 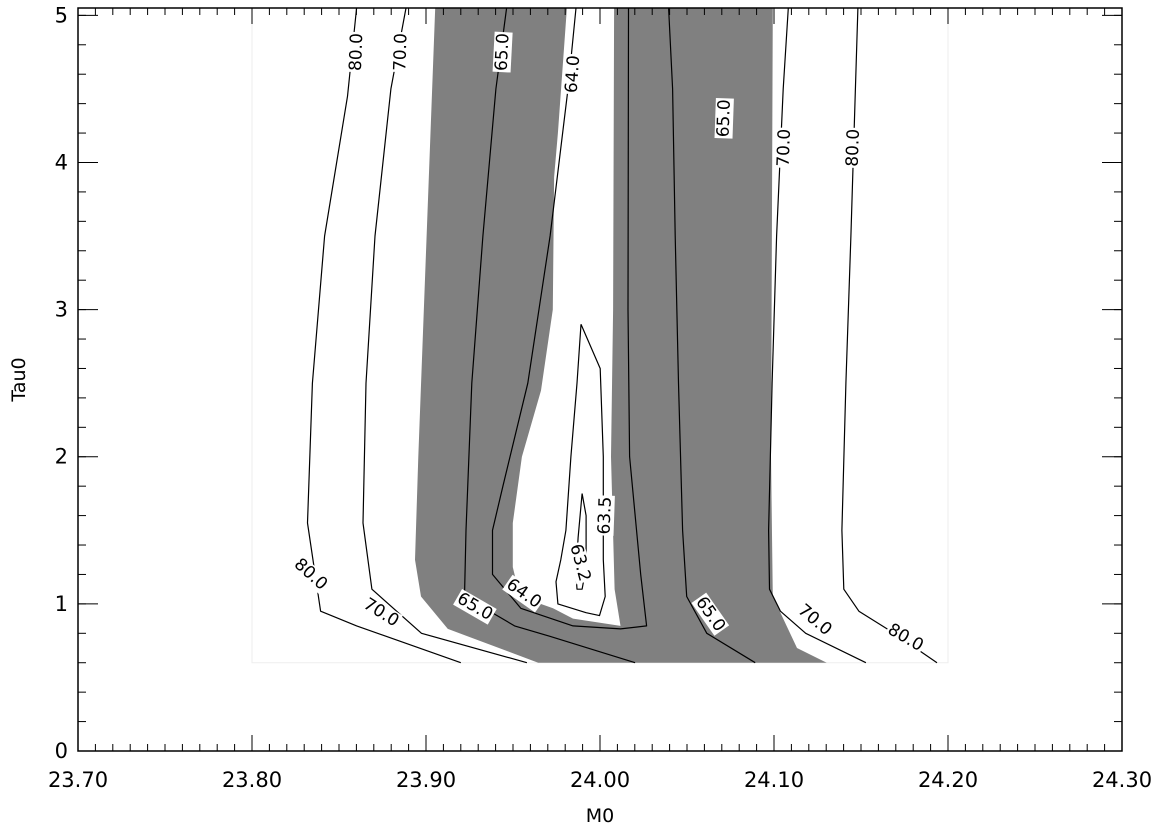 I want to click on y-tick-label: 4, so click(x=61, y=162).